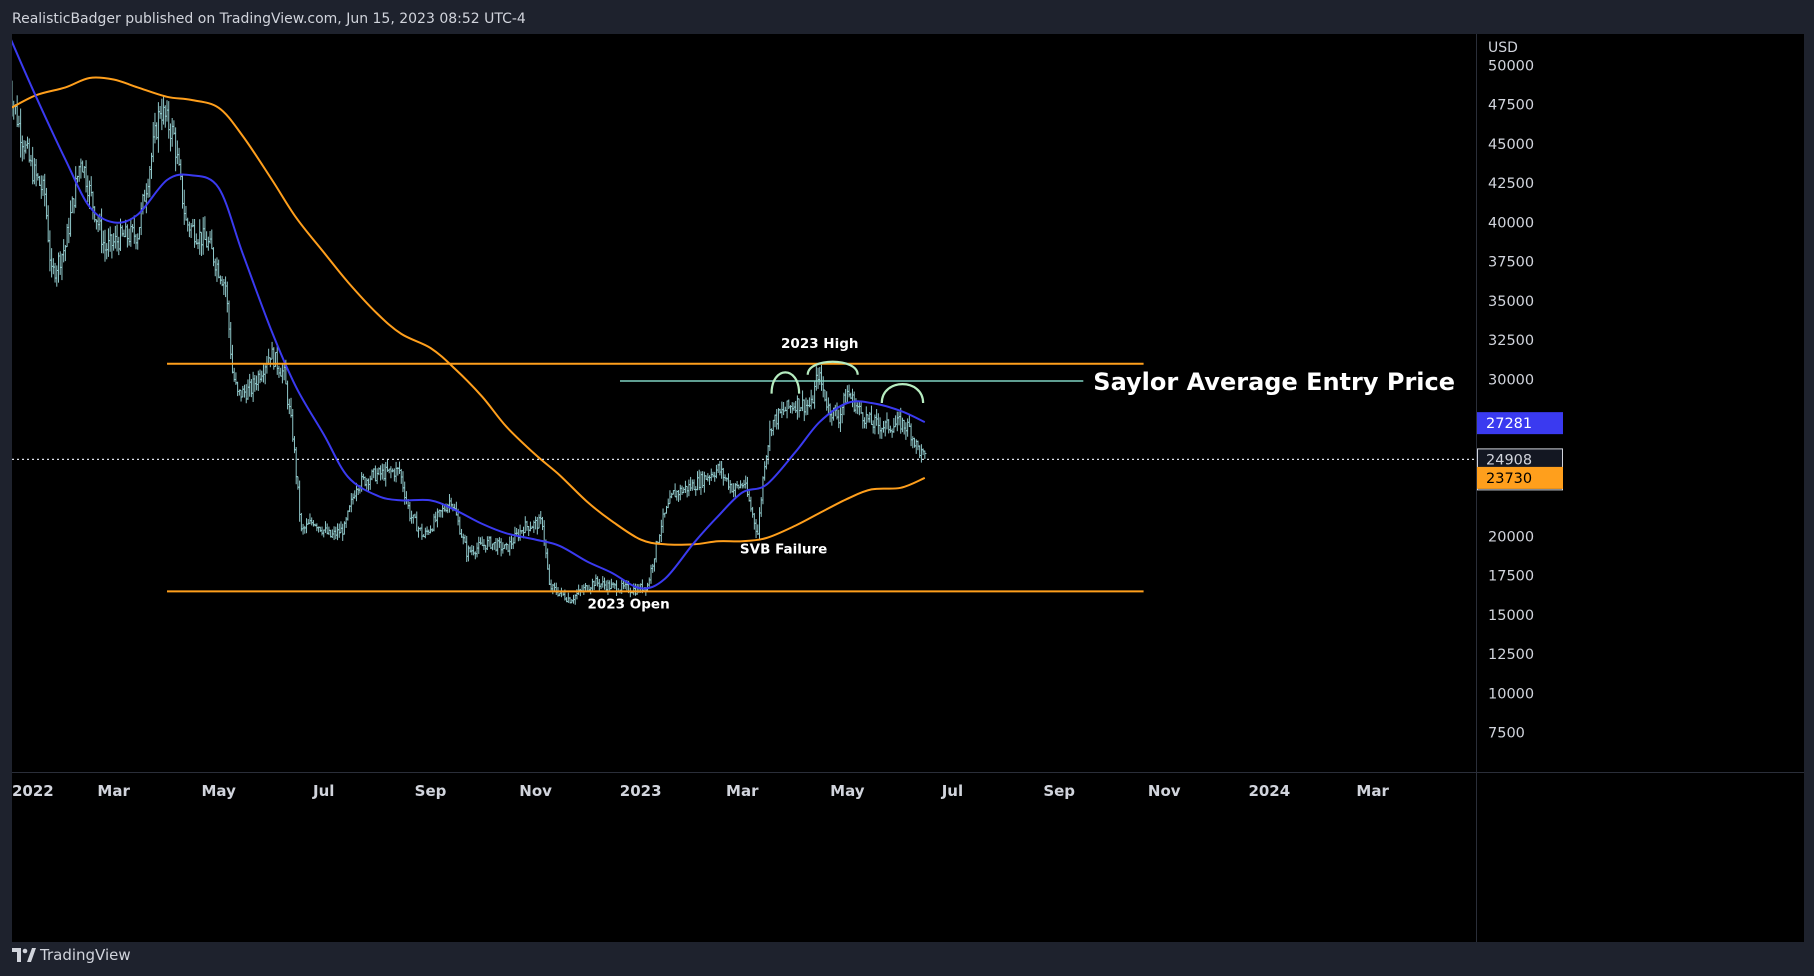 The width and height of the screenshot is (1814, 976). What do you see at coordinates (1511, 380) in the screenshot?
I see `y-tick-label: 30000` at bounding box center [1511, 380].